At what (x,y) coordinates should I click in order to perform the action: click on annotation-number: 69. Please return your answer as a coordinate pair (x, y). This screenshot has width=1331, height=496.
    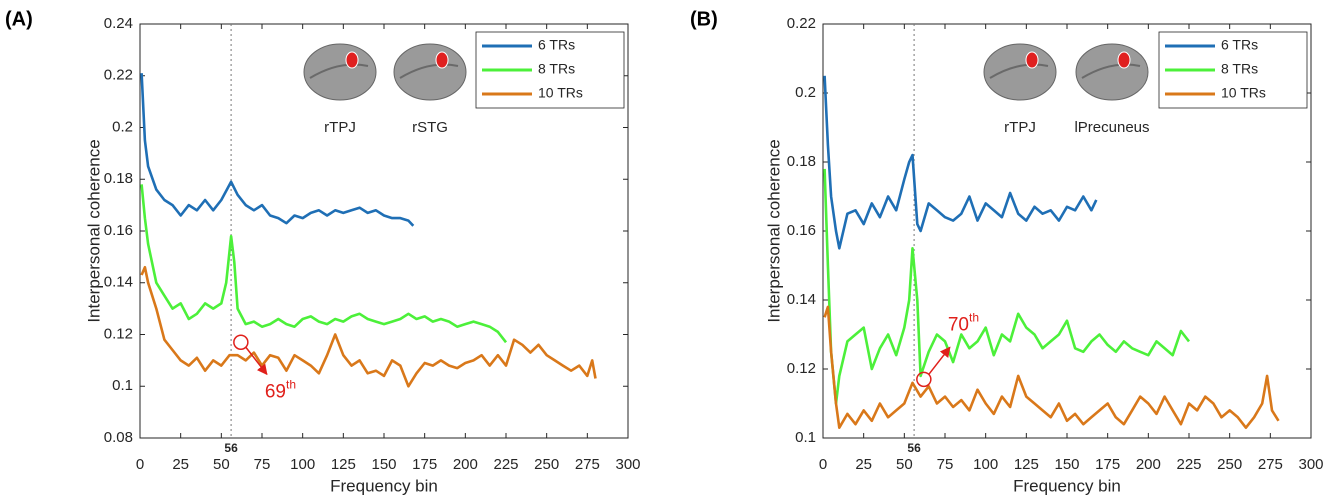
    Looking at the image, I should click on (275, 391).